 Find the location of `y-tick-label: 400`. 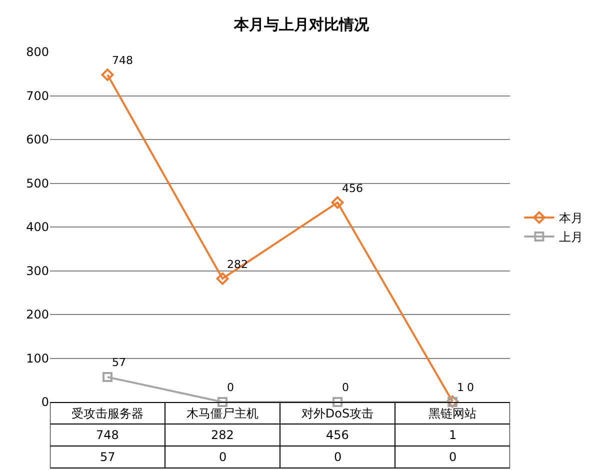

y-tick-label: 400 is located at coordinates (37, 227).